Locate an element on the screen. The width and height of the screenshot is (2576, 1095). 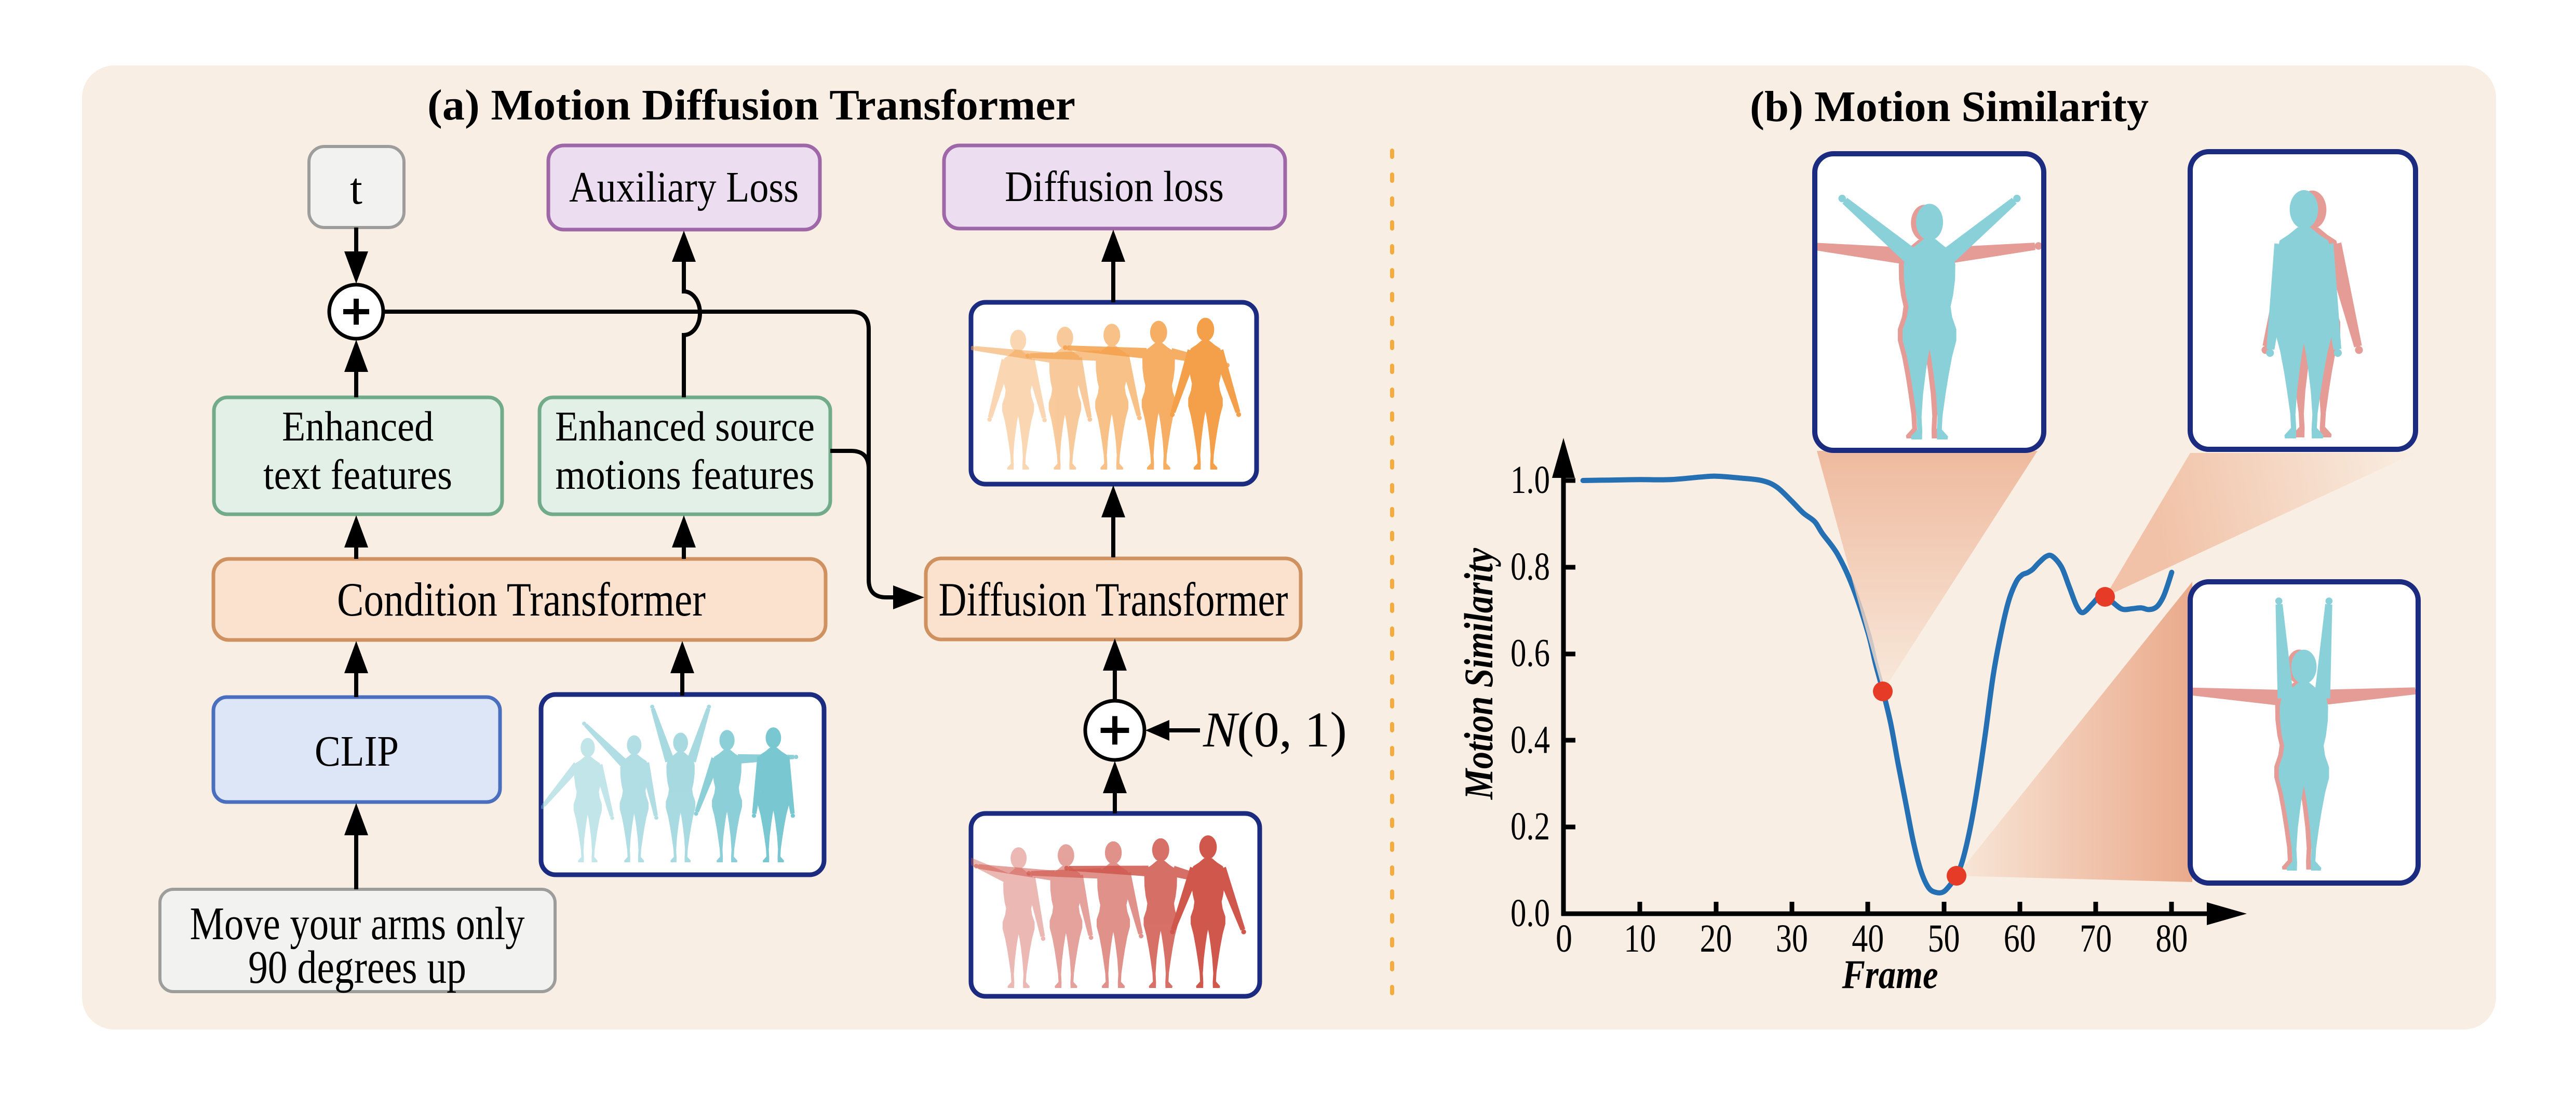
svg-text: N(0, 1) is located at coordinates (1275, 729).